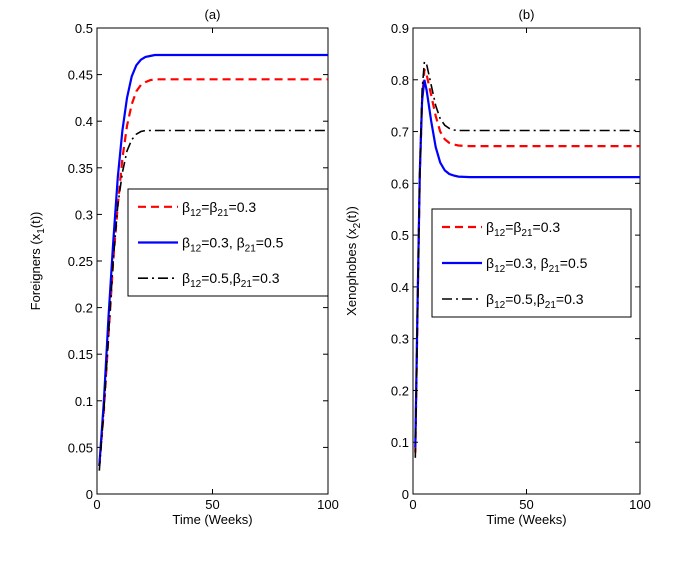 The width and height of the screenshot is (679, 565). What do you see at coordinates (80, 168) in the screenshot?
I see `y-tick-label: 0.35` at bounding box center [80, 168].